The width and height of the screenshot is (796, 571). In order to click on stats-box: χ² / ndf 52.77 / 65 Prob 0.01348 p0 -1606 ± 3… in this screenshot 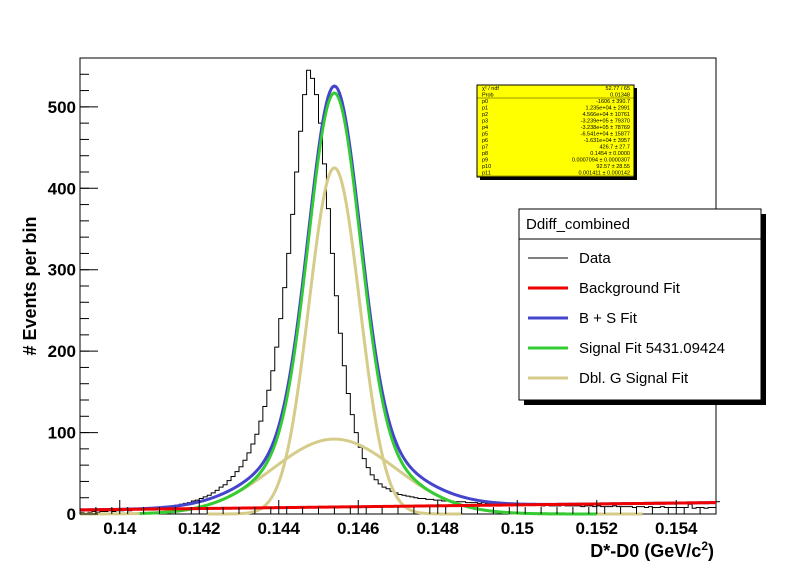, I will do `click(556, 132)`.